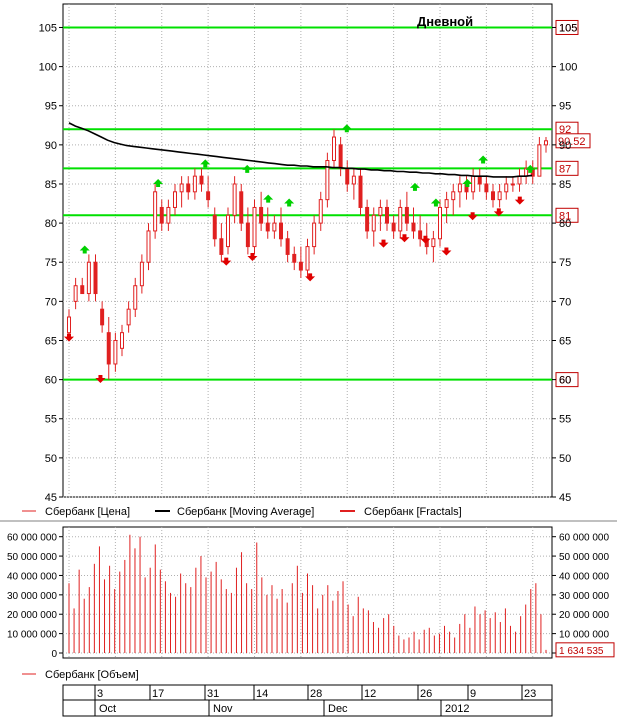  What do you see at coordinates (565, 224) in the screenshot?
I see `price-tick-label-right: 80` at bounding box center [565, 224].